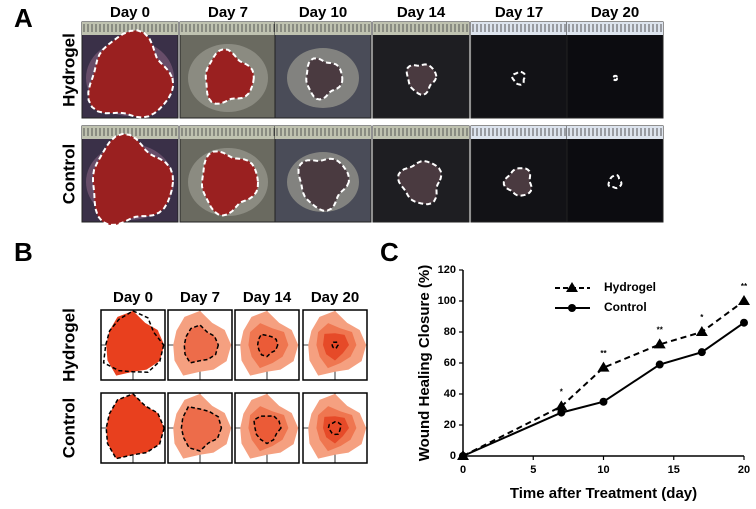  I want to click on y-axis-label: Wound Healing Closure (%), so click(424, 363).